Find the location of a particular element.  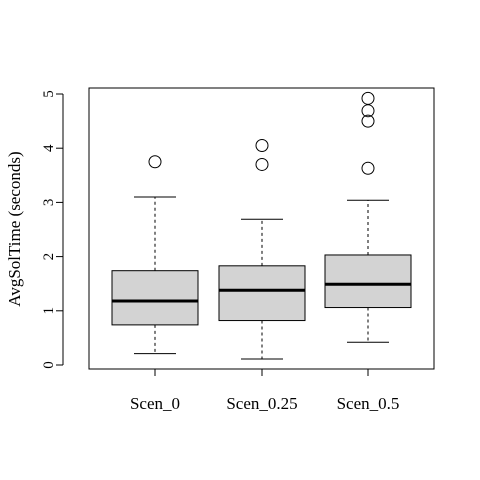

y-tick-label: 2 is located at coordinates (49, 257).